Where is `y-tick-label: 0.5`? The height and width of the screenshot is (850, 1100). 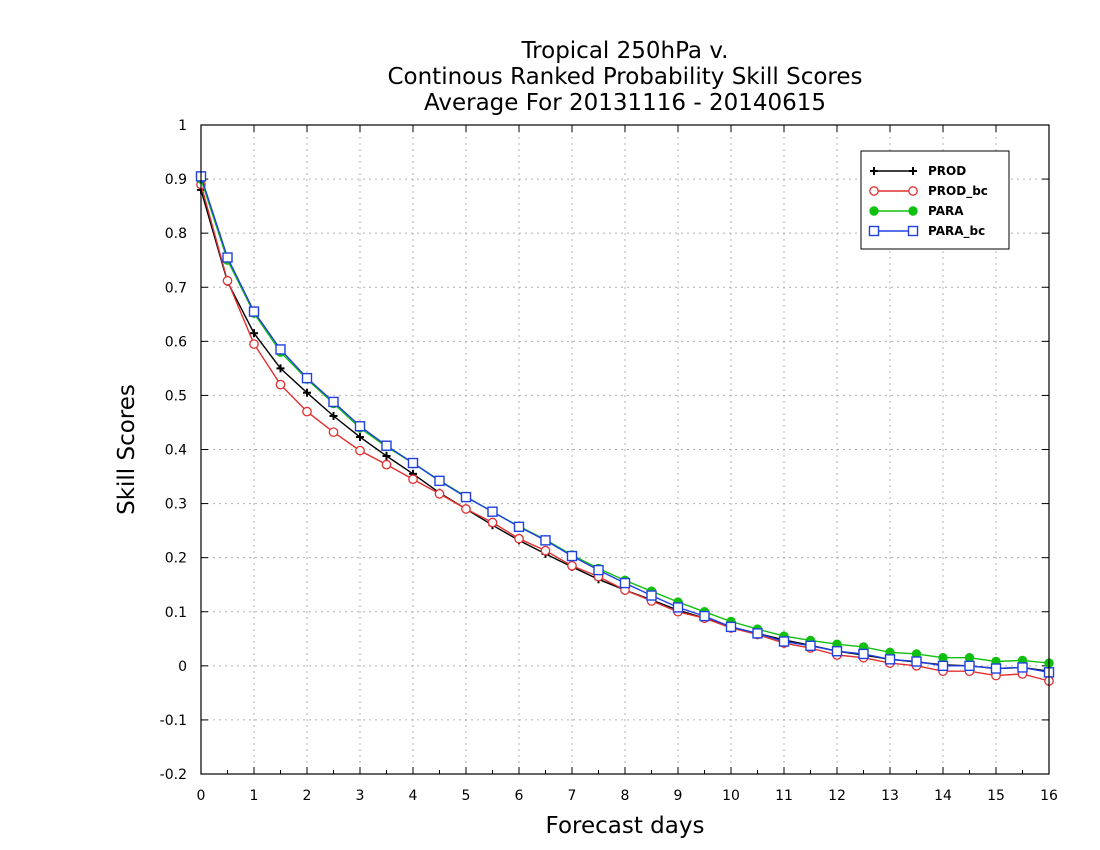 y-tick-label: 0.5 is located at coordinates (176, 396).